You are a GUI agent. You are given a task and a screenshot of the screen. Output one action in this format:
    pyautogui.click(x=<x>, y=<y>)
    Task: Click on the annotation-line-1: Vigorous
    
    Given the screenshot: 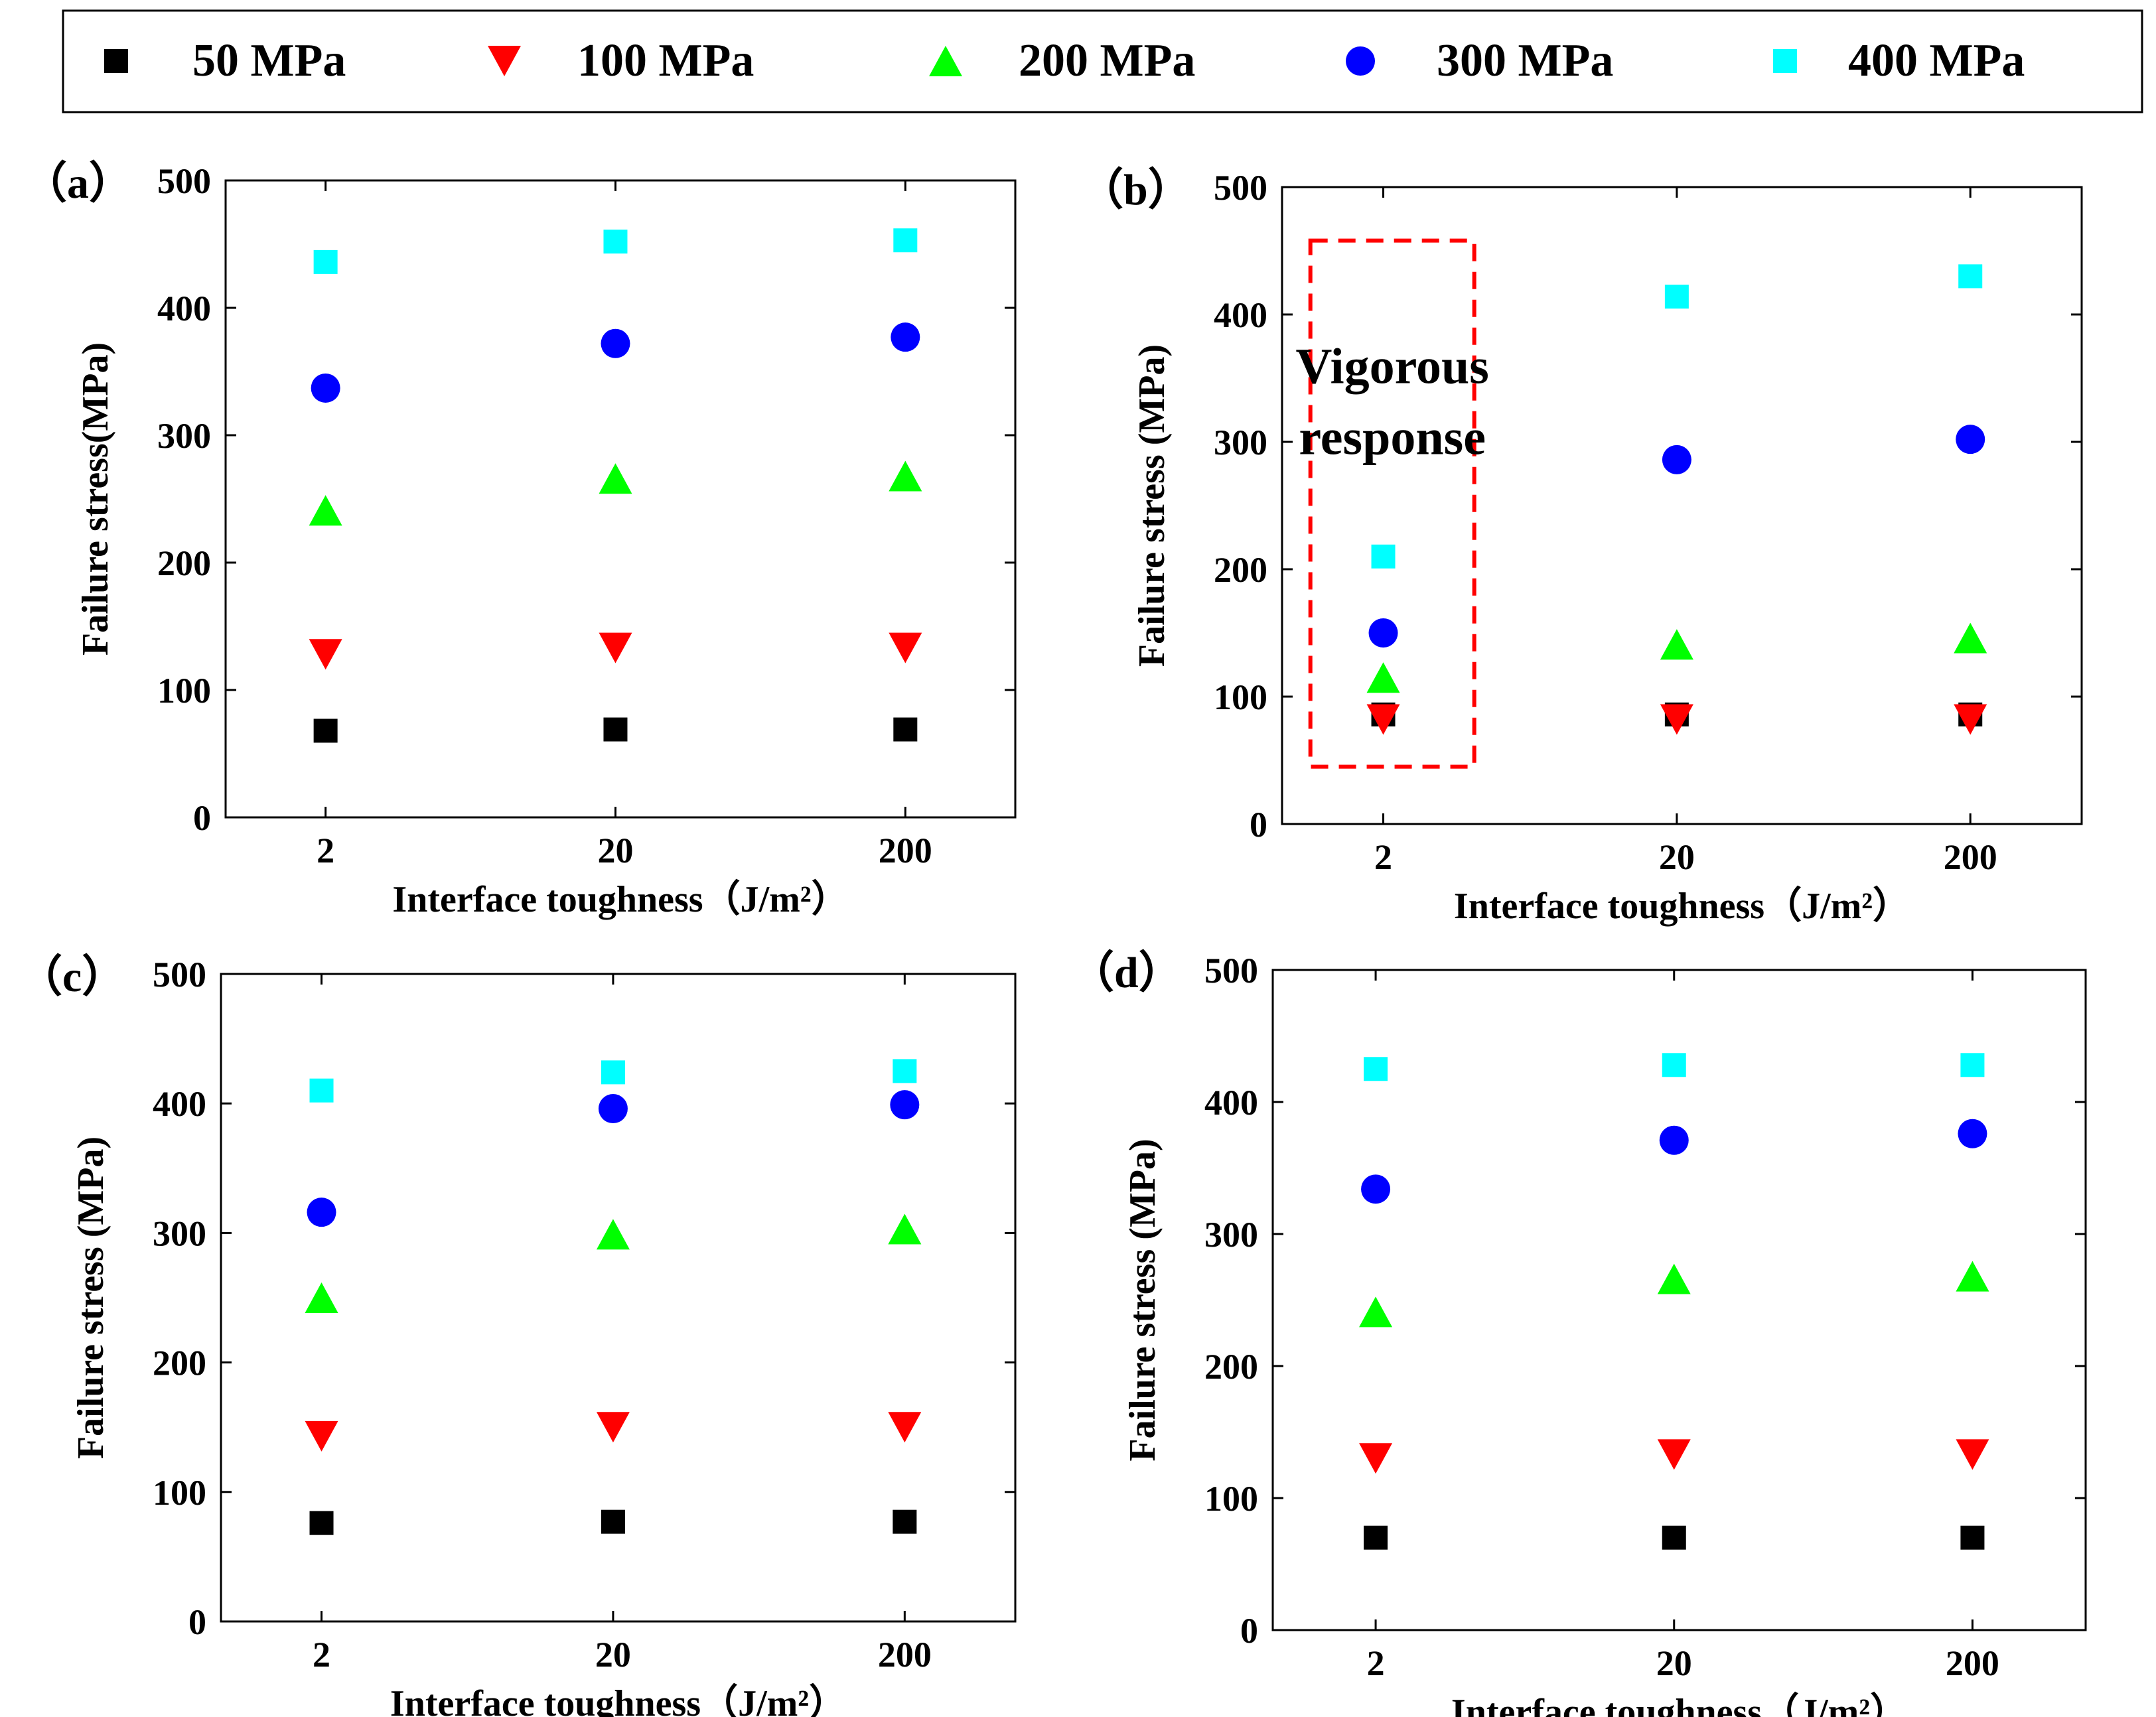 What is the action you would take?
    pyautogui.click(x=1391, y=367)
    